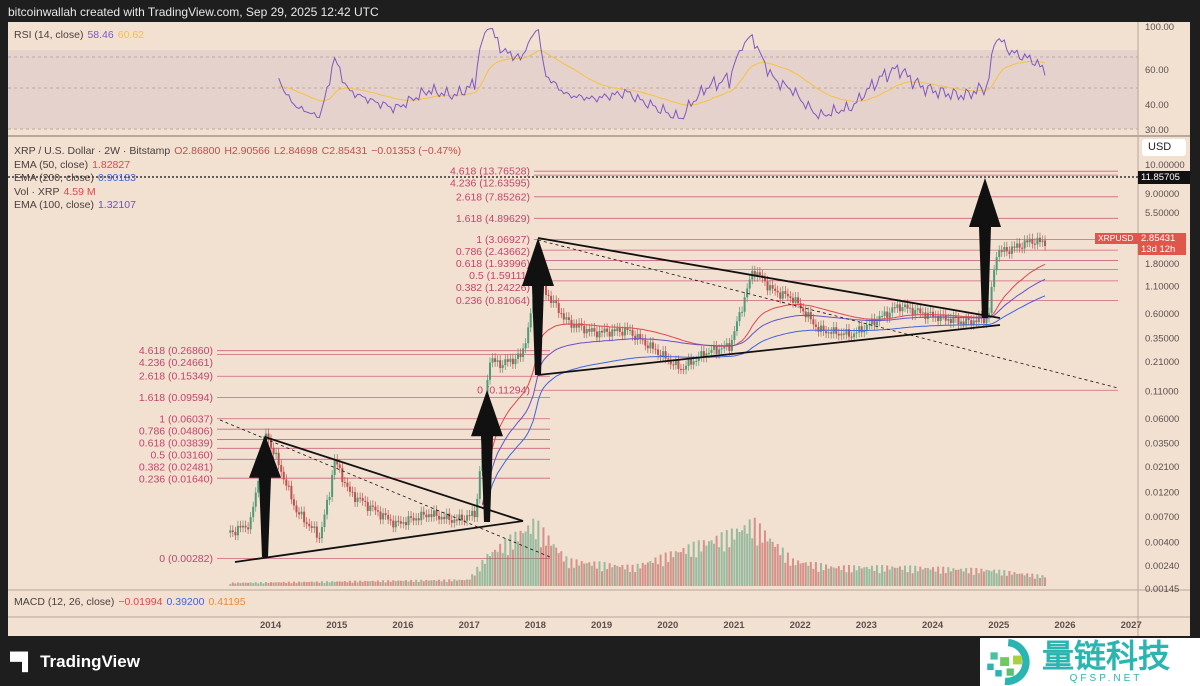 Image resolution: width=1200 pixels, height=686 pixels. Describe the element at coordinates (1164, 147) in the screenshot. I see `currency-button: USD` at that location.